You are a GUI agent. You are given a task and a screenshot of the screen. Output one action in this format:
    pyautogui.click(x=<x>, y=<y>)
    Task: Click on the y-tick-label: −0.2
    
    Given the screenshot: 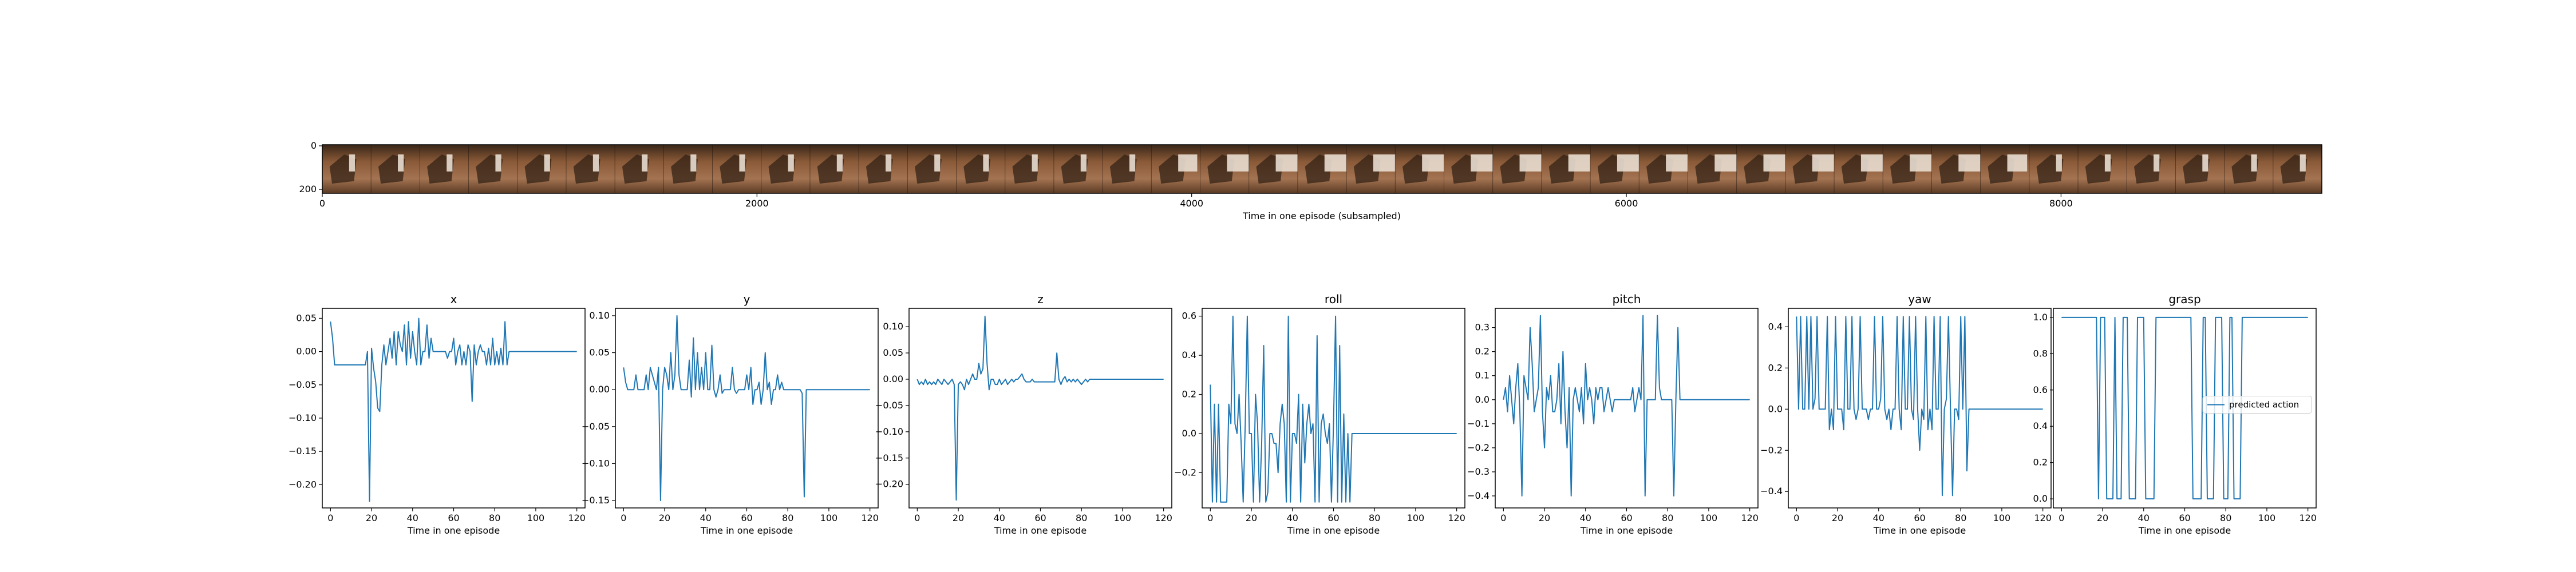 What is the action you would take?
    pyautogui.click(x=1478, y=447)
    